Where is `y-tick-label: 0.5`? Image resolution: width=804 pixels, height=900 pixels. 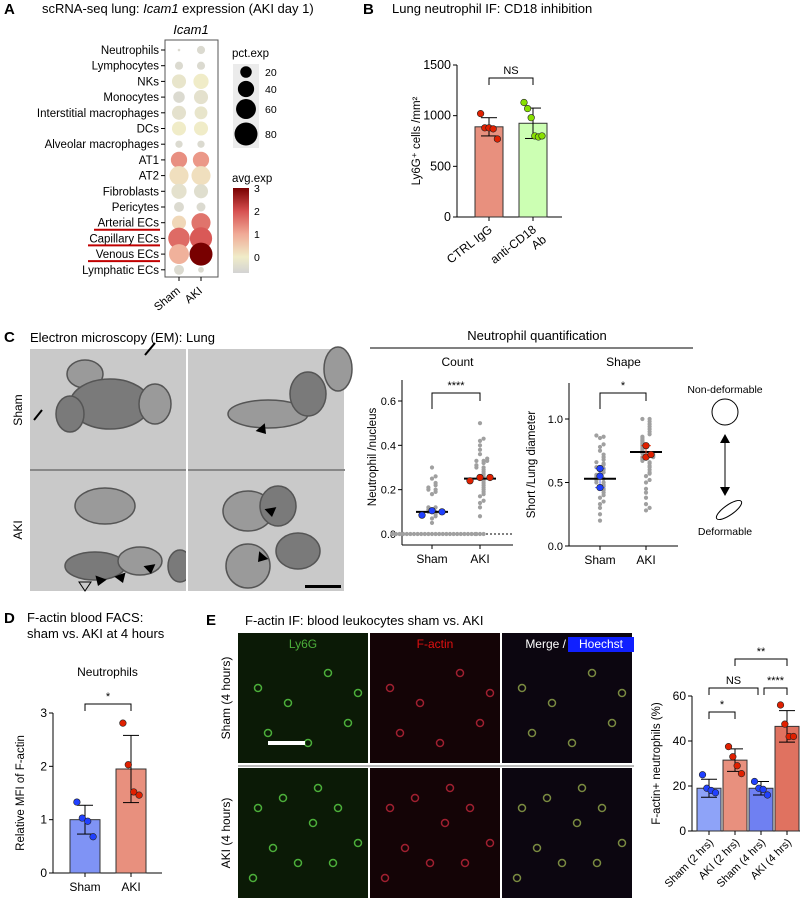 y-tick-label: 0.5 is located at coordinates (555, 484).